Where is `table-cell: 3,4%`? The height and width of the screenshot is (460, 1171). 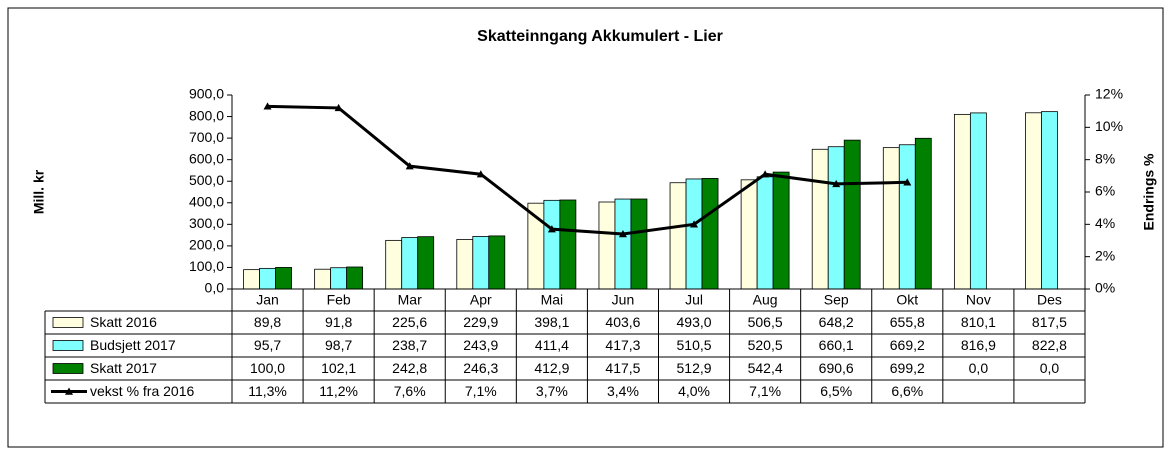
table-cell: 3,4% is located at coordinates (623, 391).